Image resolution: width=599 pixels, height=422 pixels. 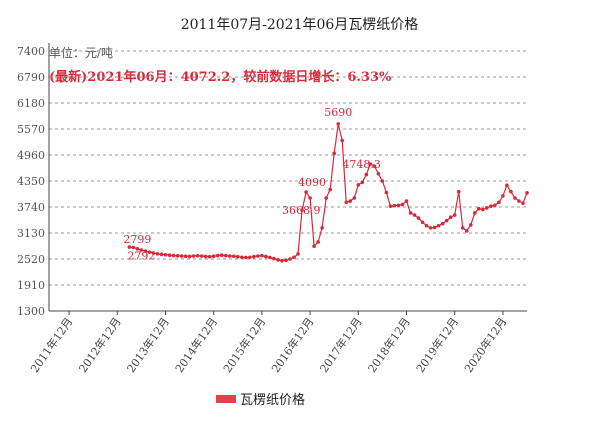 What do you see at coordinates (31, 51) in the screenshot?
I see `y-tick-label: 7400` at bounding box center [31, 51].